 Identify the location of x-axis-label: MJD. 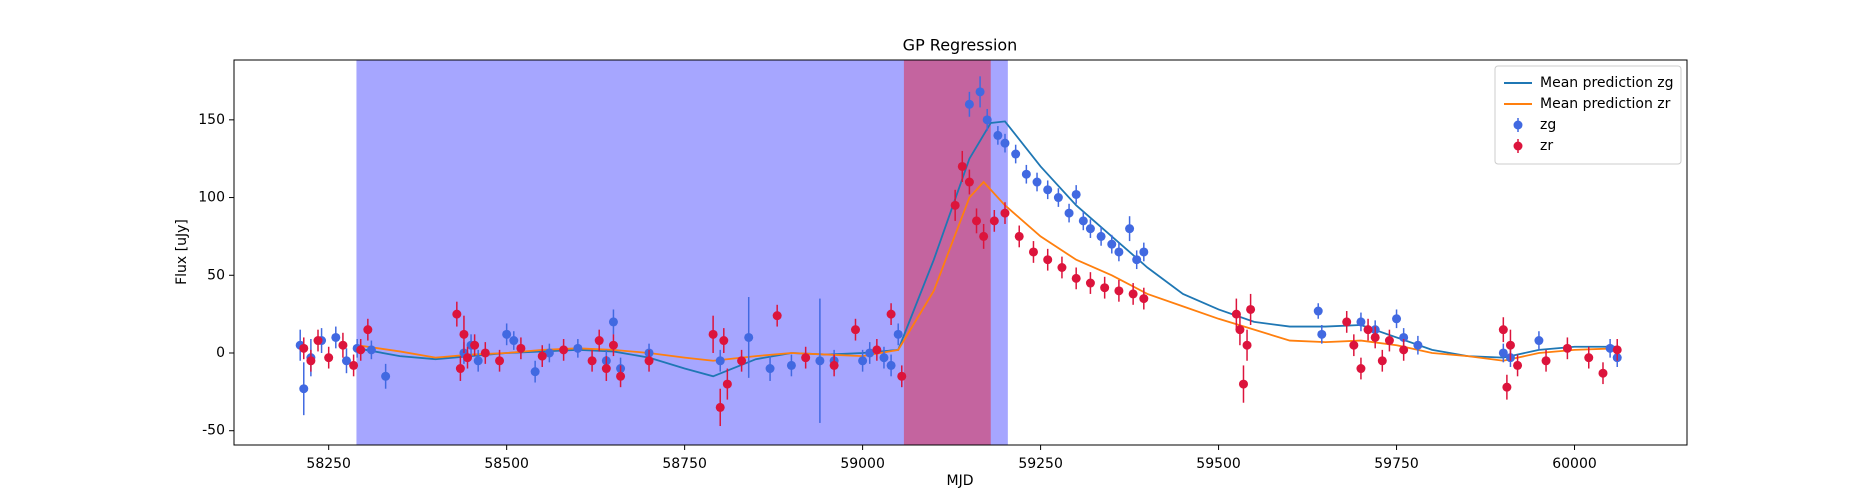
(960, 481).